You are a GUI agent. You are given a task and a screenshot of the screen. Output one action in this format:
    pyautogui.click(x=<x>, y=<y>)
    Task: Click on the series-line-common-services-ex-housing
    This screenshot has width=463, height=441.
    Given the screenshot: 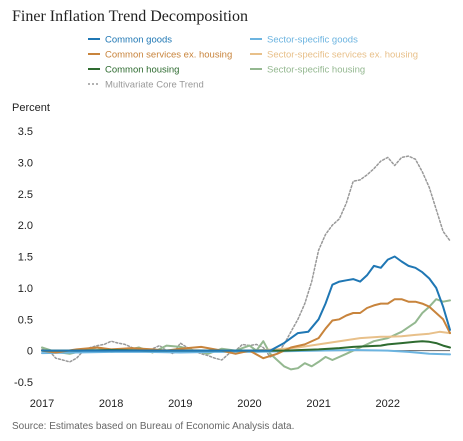 What is the action you would take?
    pyautogui.click(x=246, y=329)
    